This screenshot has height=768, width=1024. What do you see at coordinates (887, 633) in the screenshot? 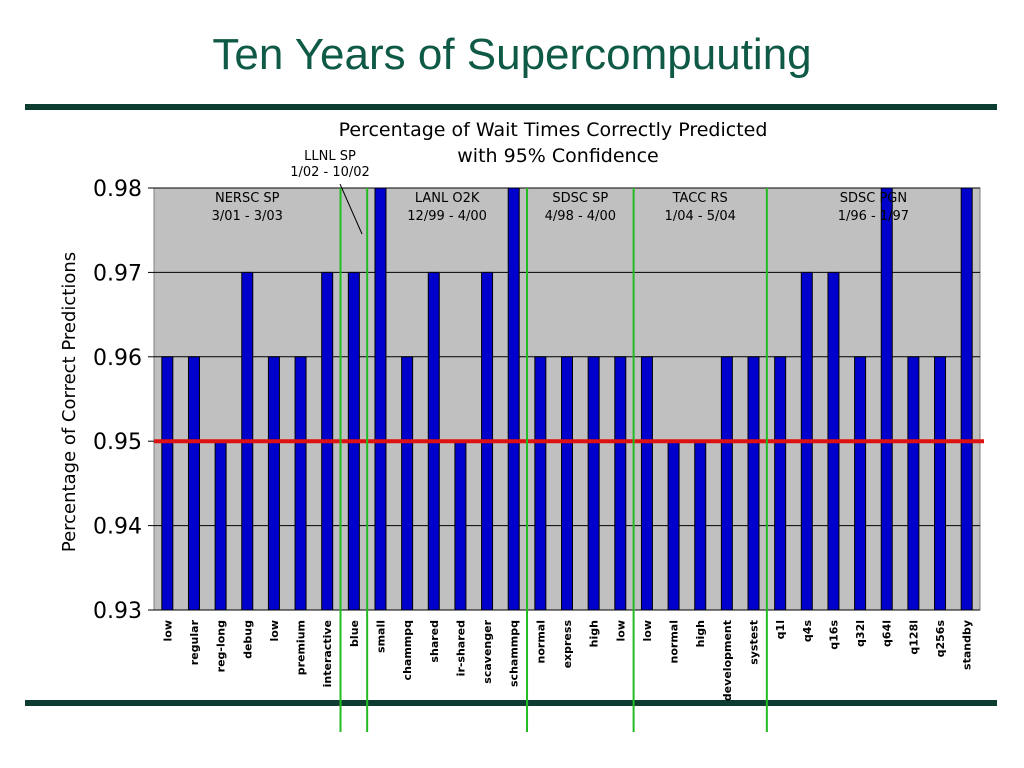
I see `x-tick-label: q64l` at bounding box center [887, 633].